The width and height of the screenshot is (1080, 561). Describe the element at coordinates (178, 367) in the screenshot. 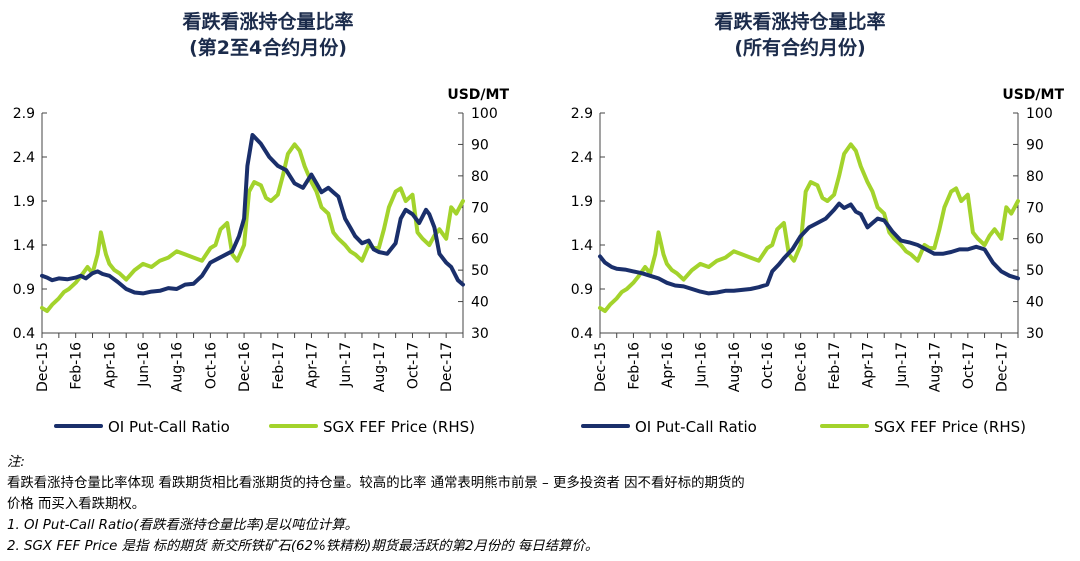

I see `chart1-x-tick-label: Aug-16` at that location.